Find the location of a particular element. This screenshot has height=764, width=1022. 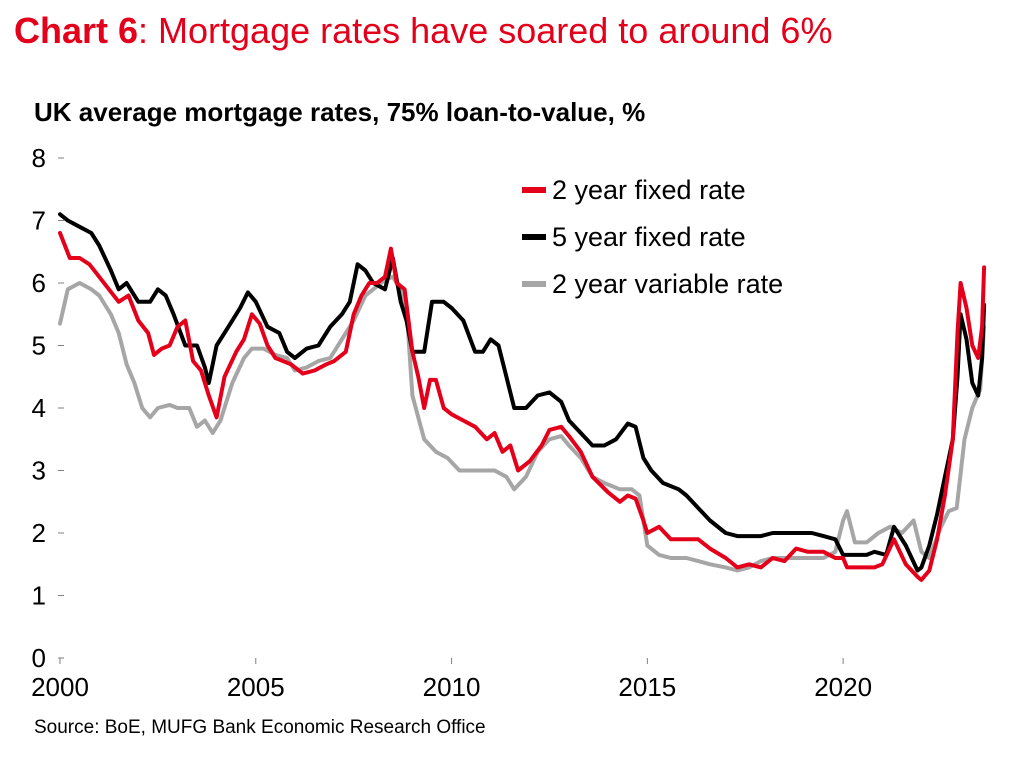

legend-label-2-year-fixed-rate: 2 year fixed rate is located at coordinates (649, 190).